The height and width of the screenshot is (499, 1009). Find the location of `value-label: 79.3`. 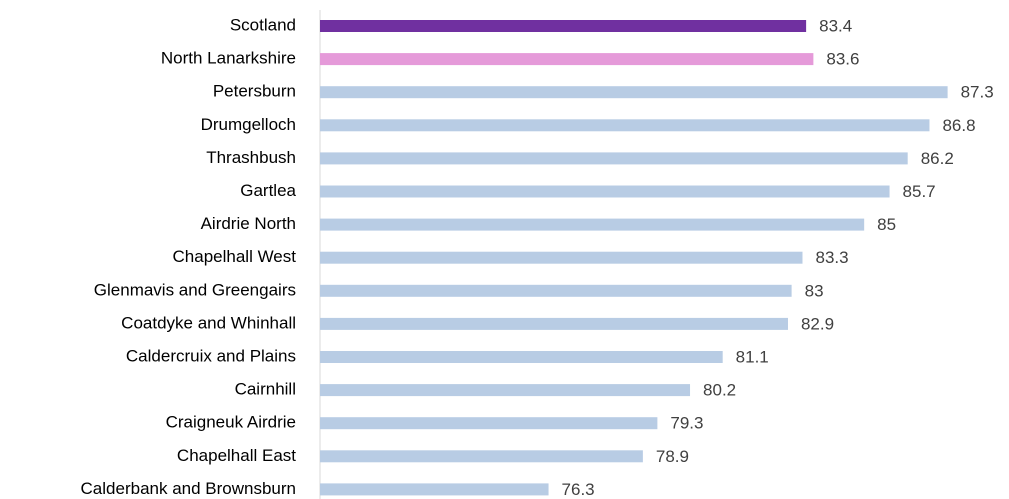

value-label: 79.3 is located at coordinates (686, 423).